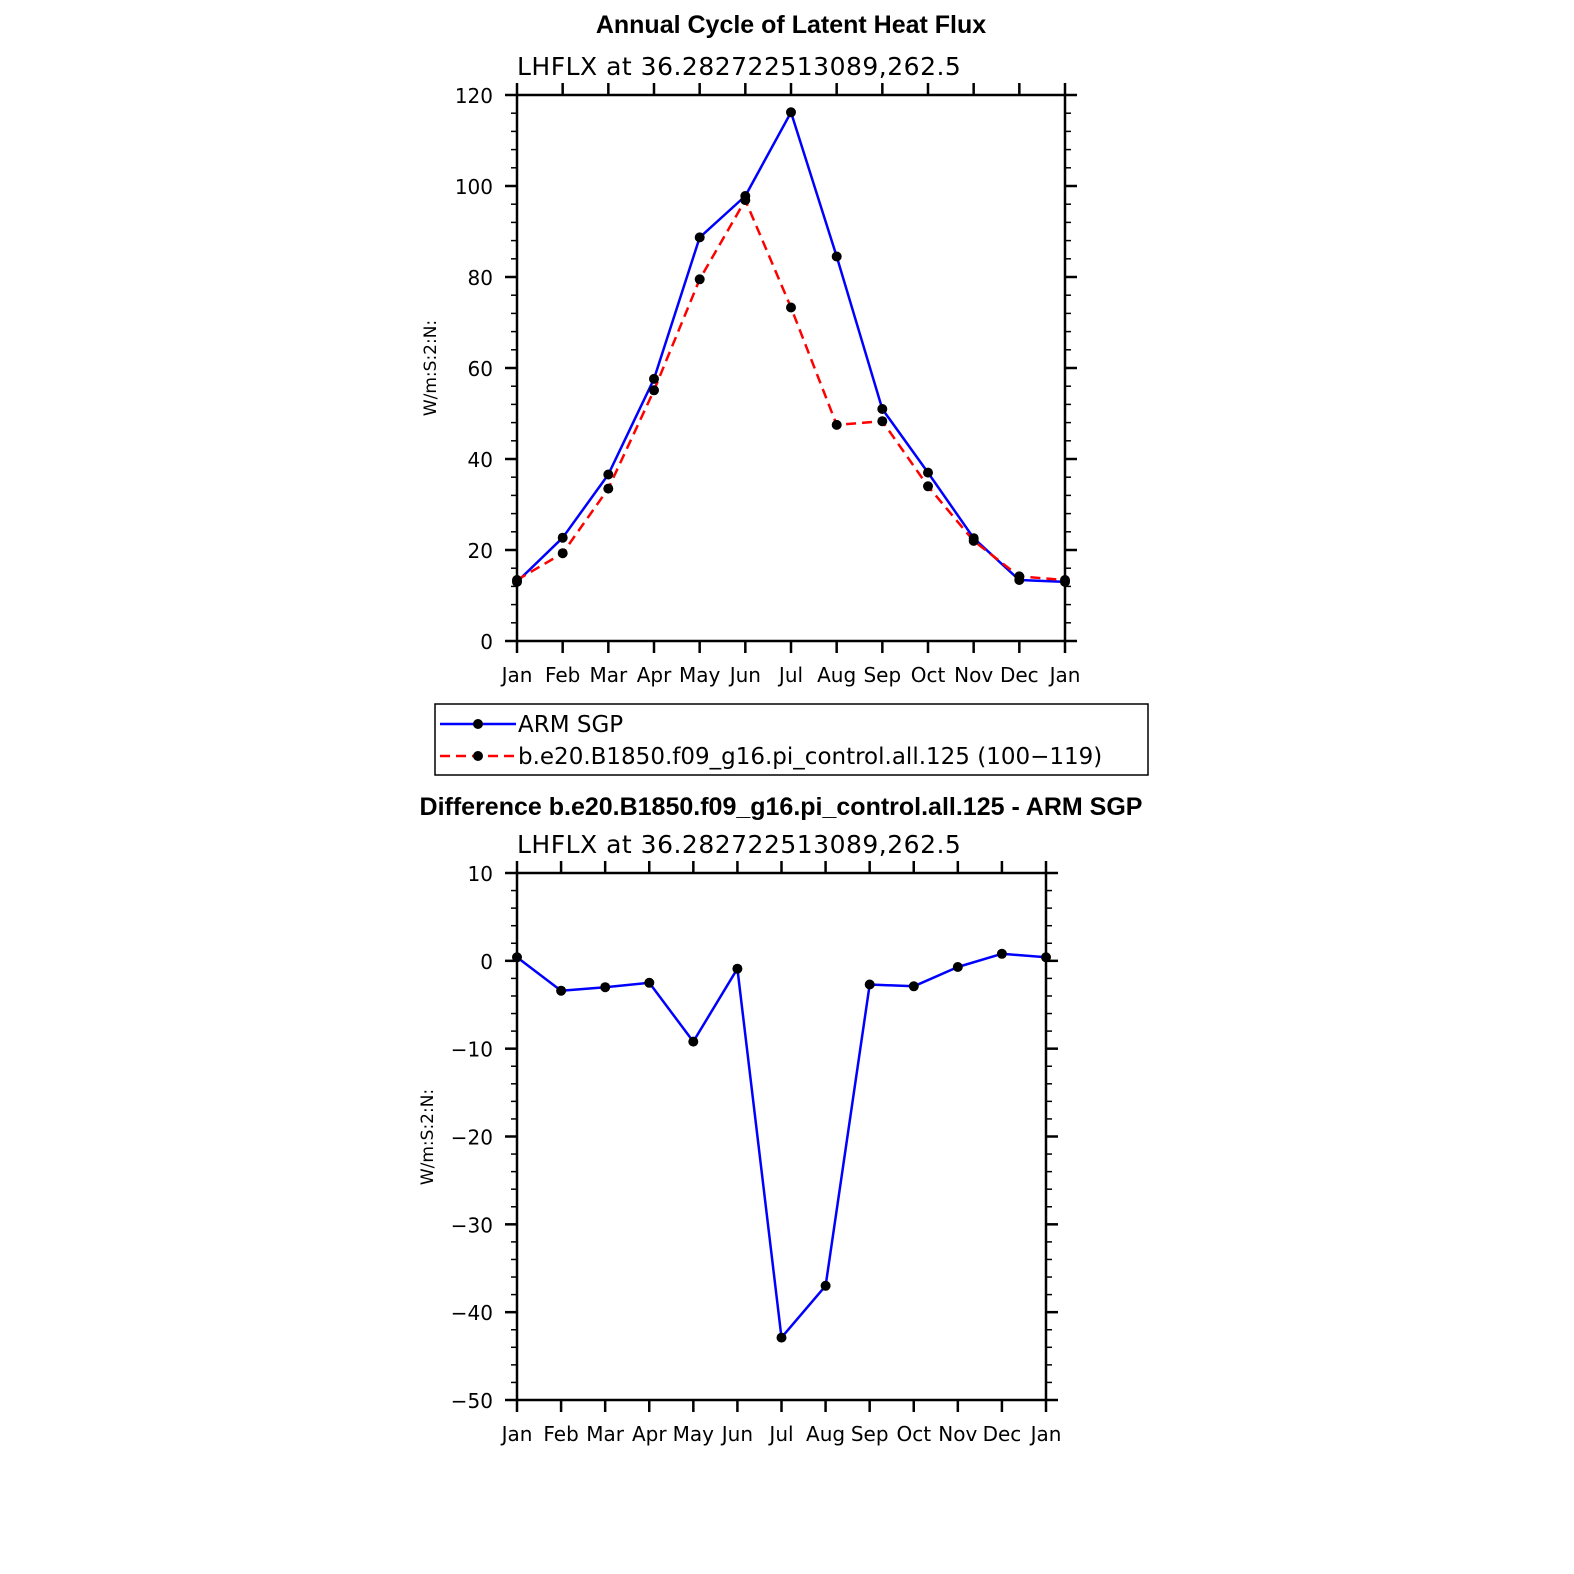 This screenshot has width=1574, height=1574. What do you see at coordinates (472, 1401) in the screenshot?
I see `y-tick-label: −50` at bounding box center [472, 1401].